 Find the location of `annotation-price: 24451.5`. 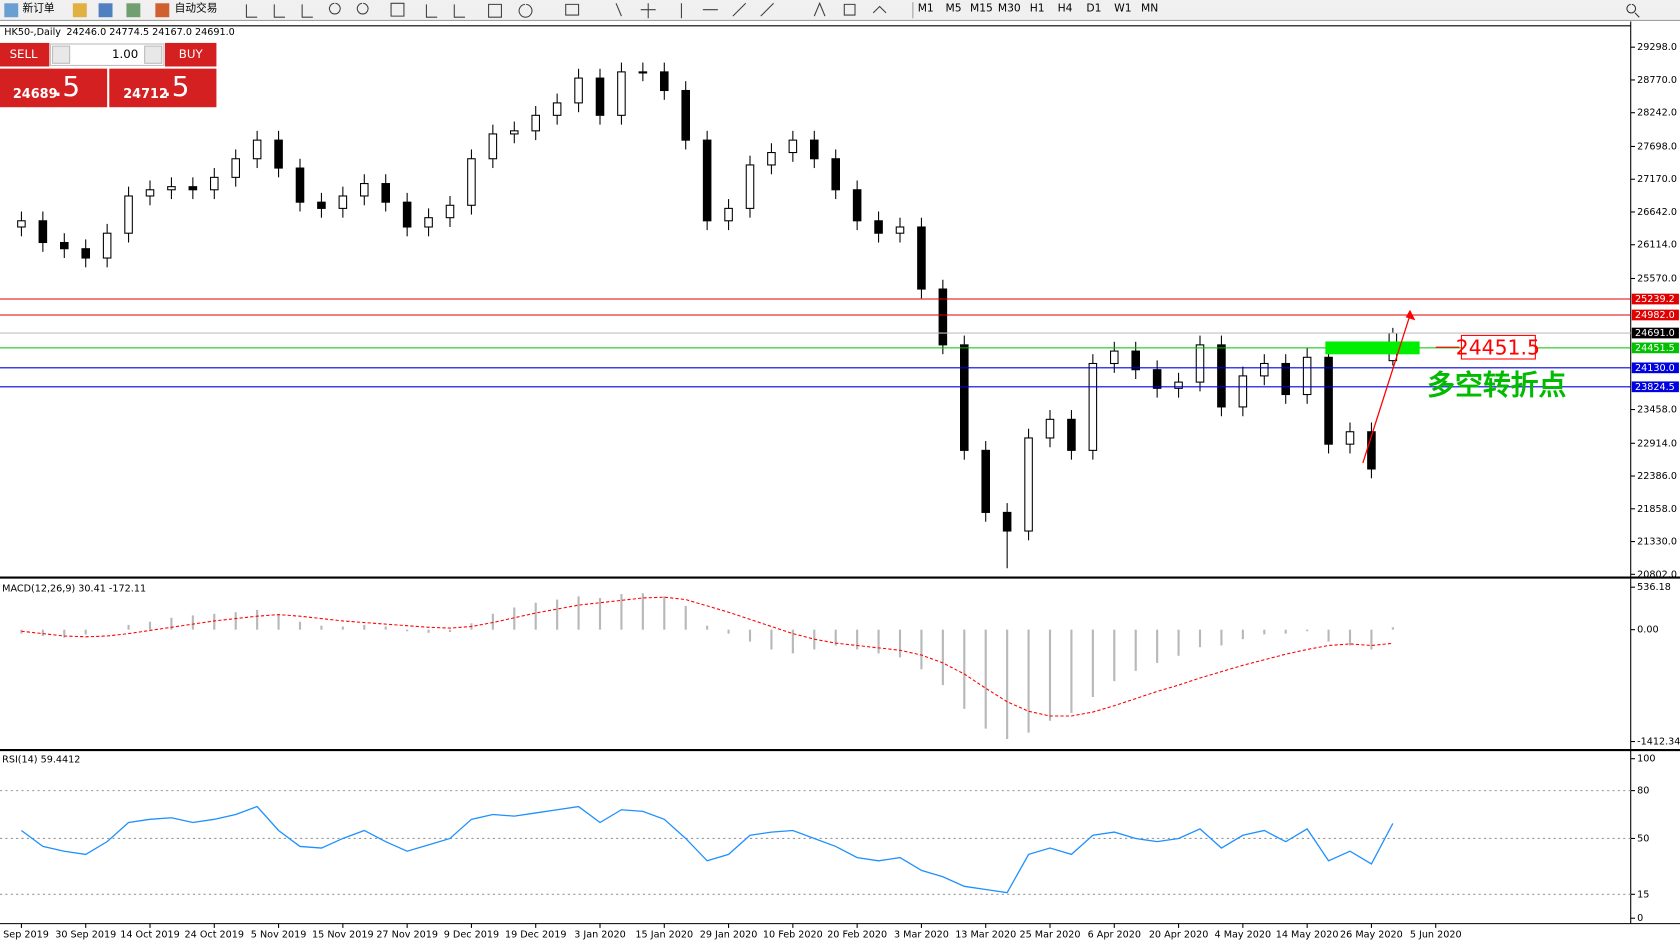

annotation-price: 24451.5 is located at coordinates (1498, 347).